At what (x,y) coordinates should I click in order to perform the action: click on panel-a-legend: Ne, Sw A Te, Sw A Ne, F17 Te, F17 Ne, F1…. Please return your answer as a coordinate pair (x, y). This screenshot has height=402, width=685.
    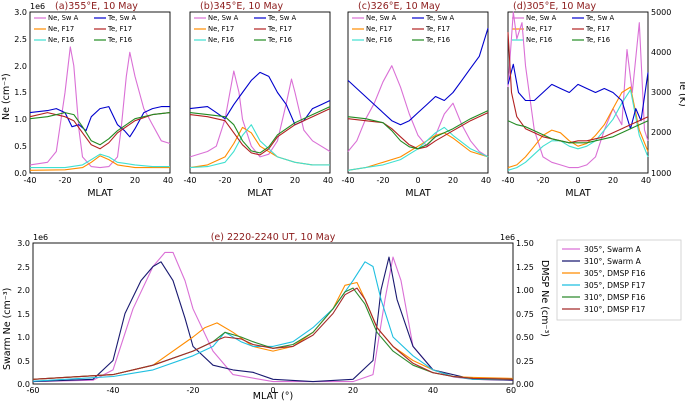
    Looking at the image, I should click on (85, 29).